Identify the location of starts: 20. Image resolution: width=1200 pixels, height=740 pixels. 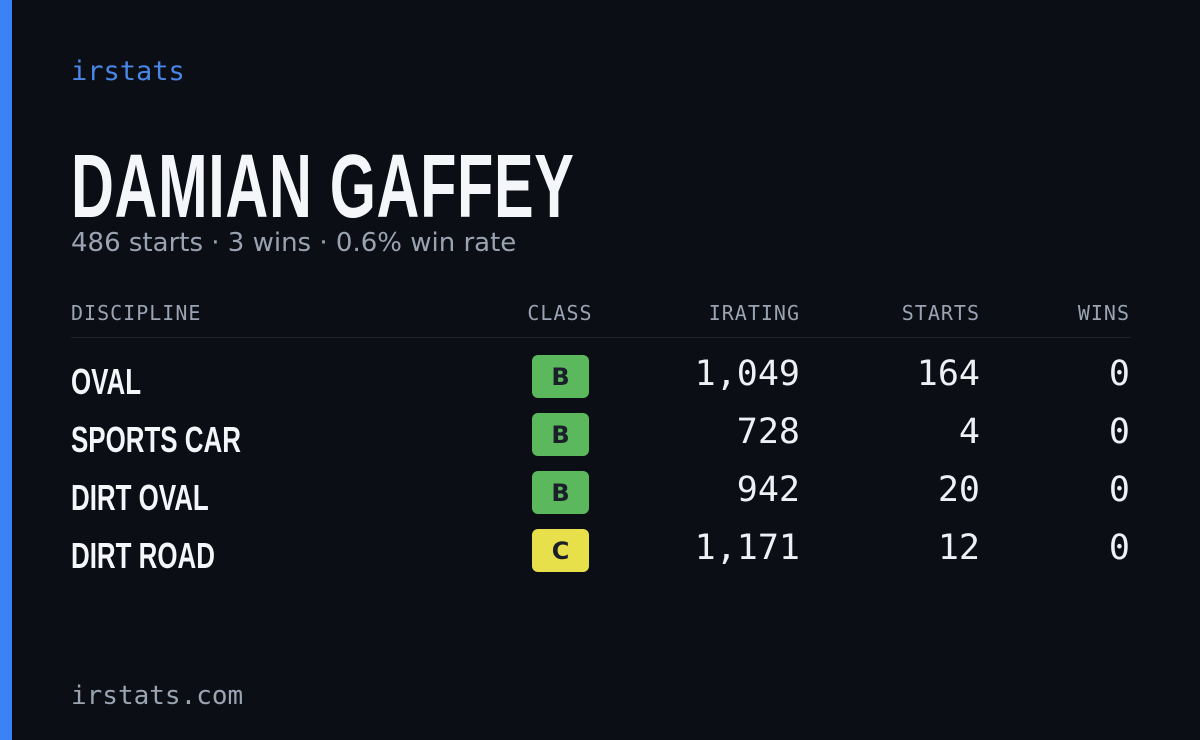
(958, 490).